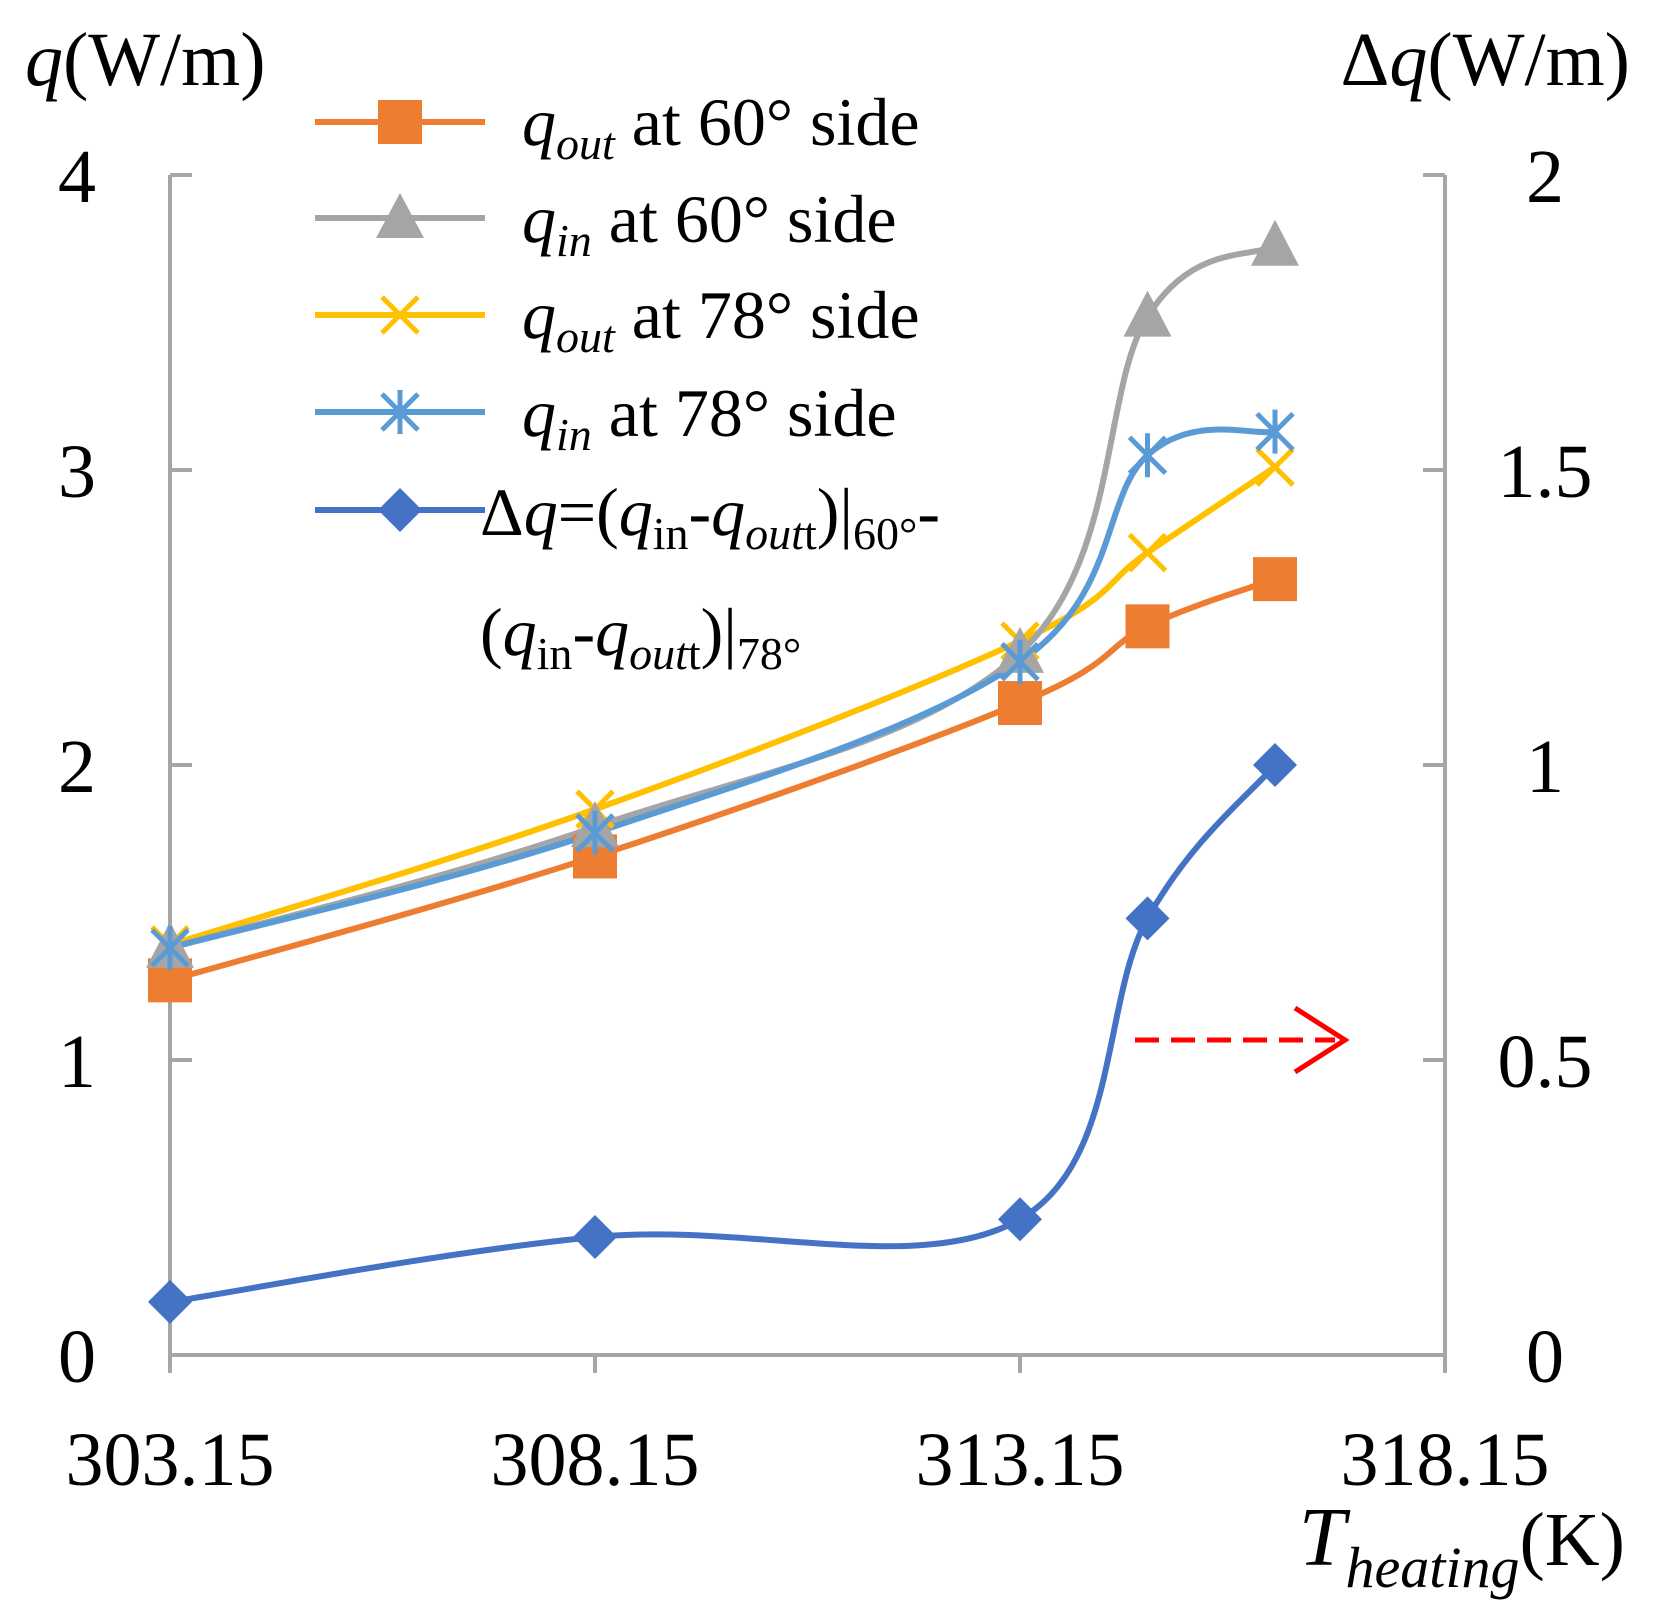  I want to click on y-right-tick-label: 0, so click(1545, 1357).